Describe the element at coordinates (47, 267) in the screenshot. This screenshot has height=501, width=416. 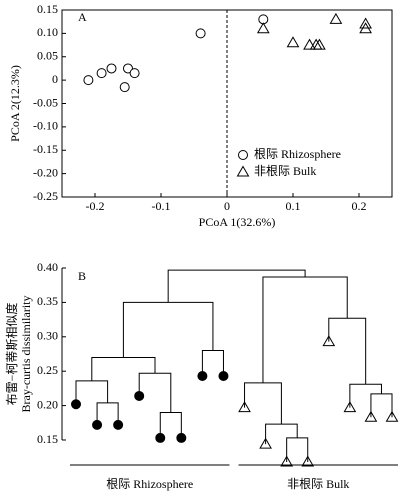
I see `y-tick-label: 0.40` at that location.